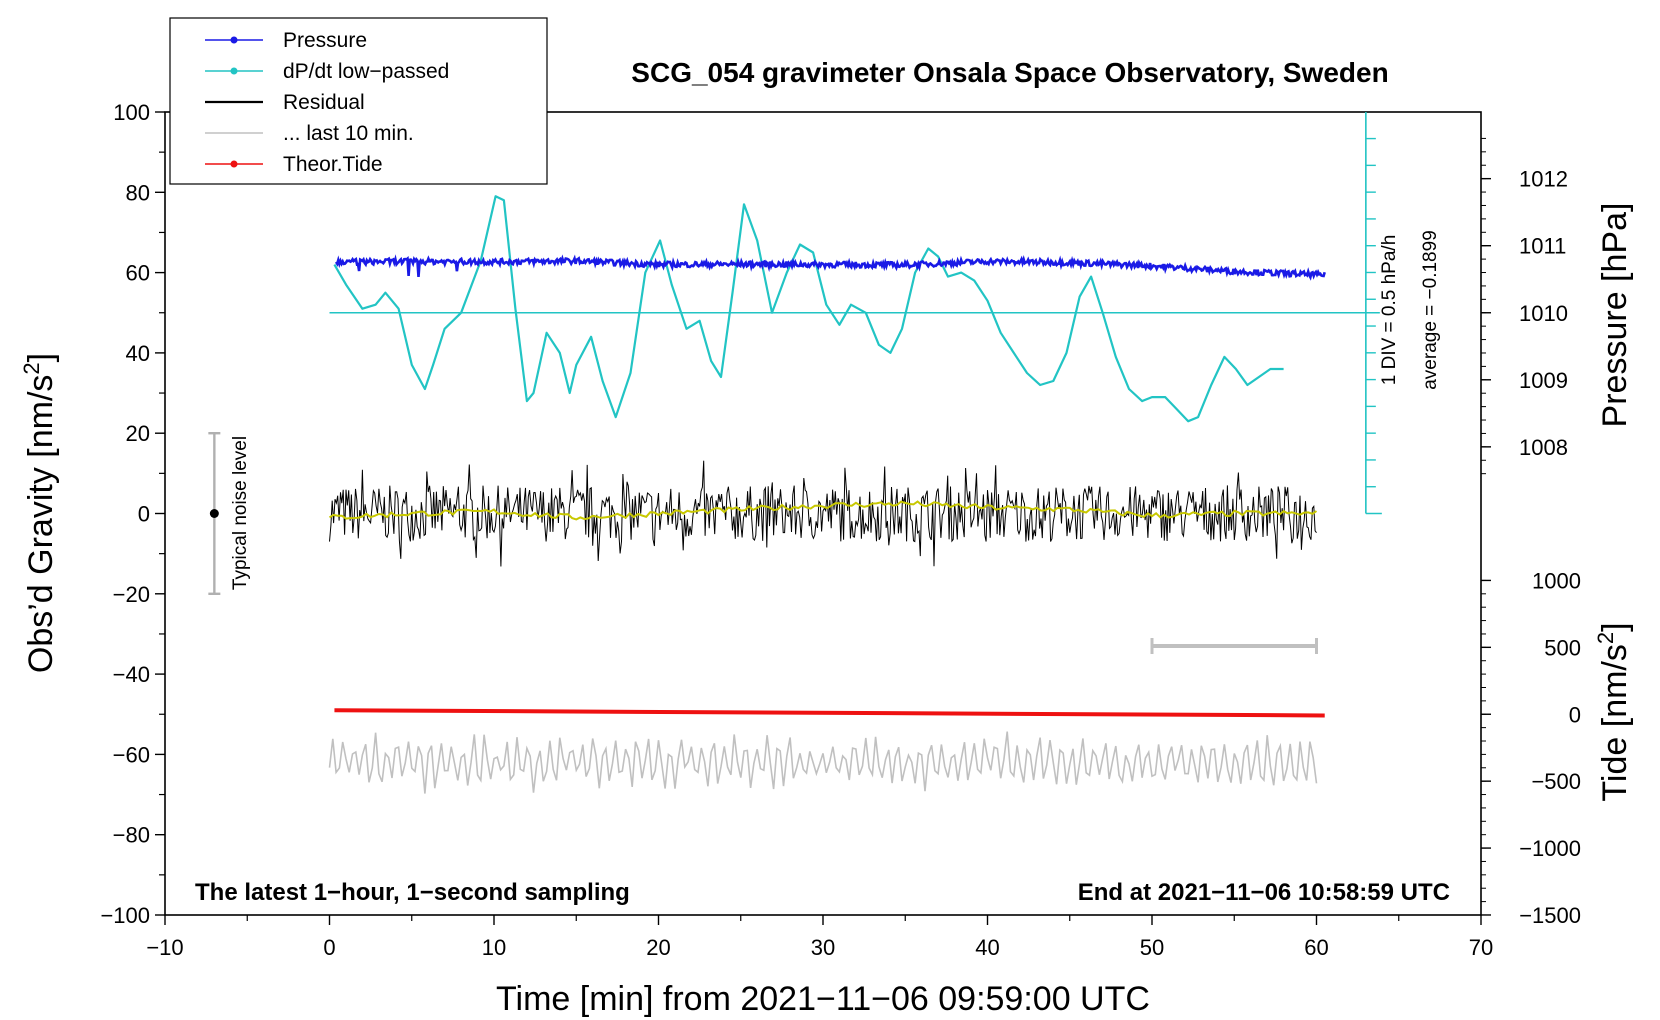 The width and height of the screenshot is (1660, 1020). What do you see at coordinates (164, 947) in the screenshot?
I see `x-tick-label: −10` at bounding box center [164, 947].